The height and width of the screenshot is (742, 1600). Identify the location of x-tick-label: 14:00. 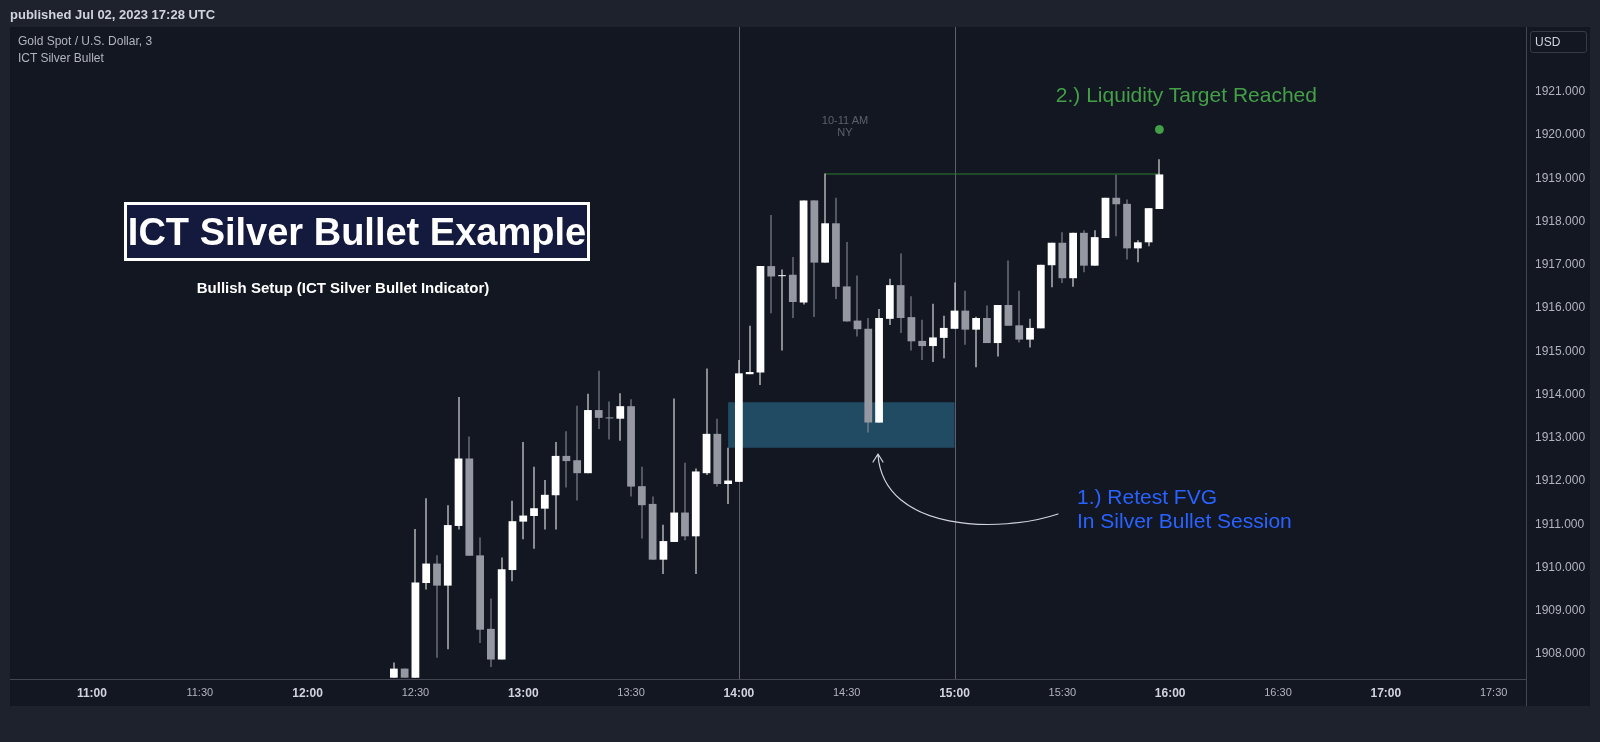
(739, 692).